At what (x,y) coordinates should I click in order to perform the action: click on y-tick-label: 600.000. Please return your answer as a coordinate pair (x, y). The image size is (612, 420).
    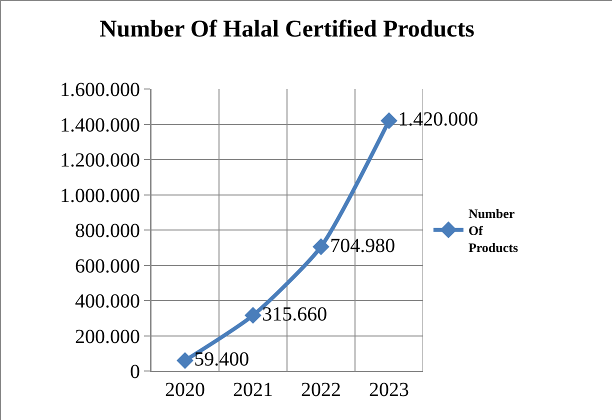
    Looking at the image, I should click on (107, 266).